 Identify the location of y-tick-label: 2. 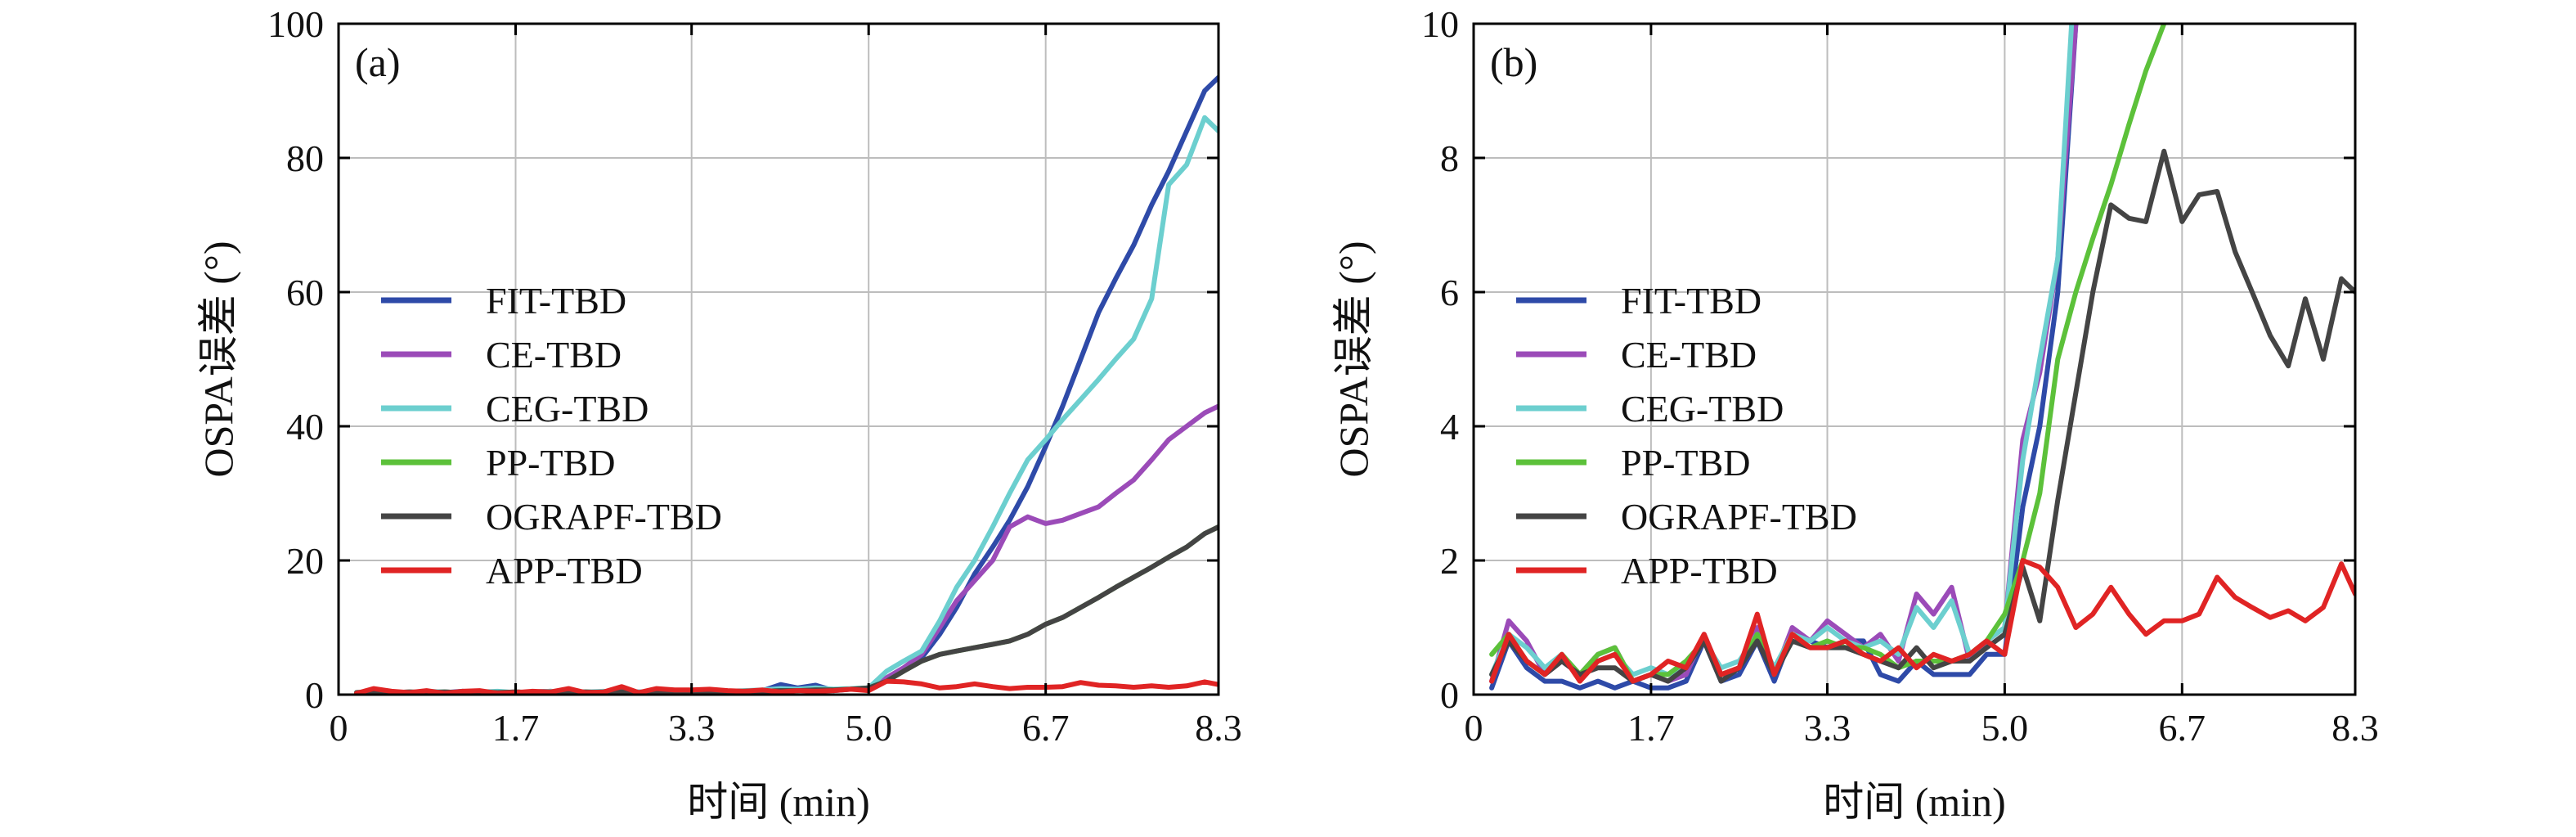
(1449, 561).